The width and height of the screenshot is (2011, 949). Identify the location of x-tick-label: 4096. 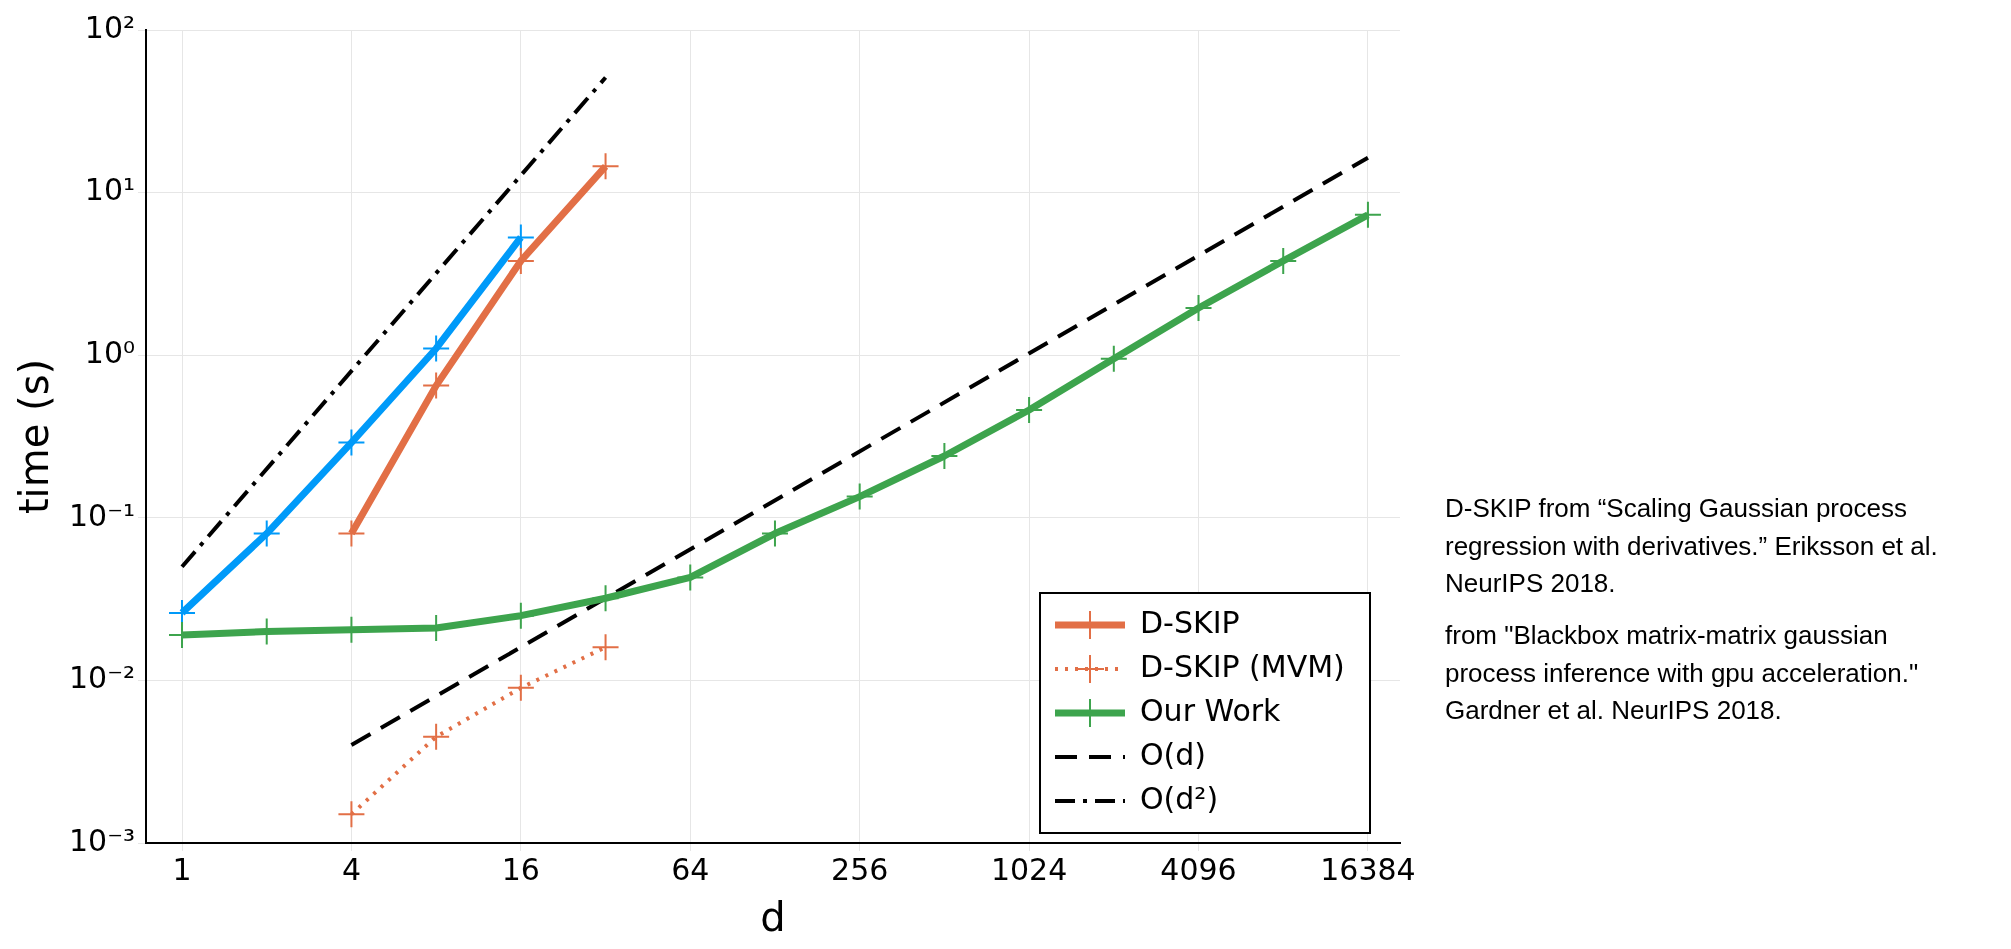
(1198, 869).